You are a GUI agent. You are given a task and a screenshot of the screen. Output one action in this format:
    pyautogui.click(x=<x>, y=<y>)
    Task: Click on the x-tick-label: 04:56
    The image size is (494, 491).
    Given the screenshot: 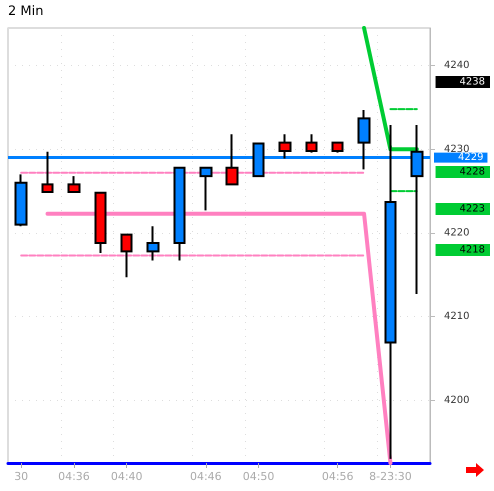 What is the action you would take?
    pyautogui.click(x=338, y=476)
    